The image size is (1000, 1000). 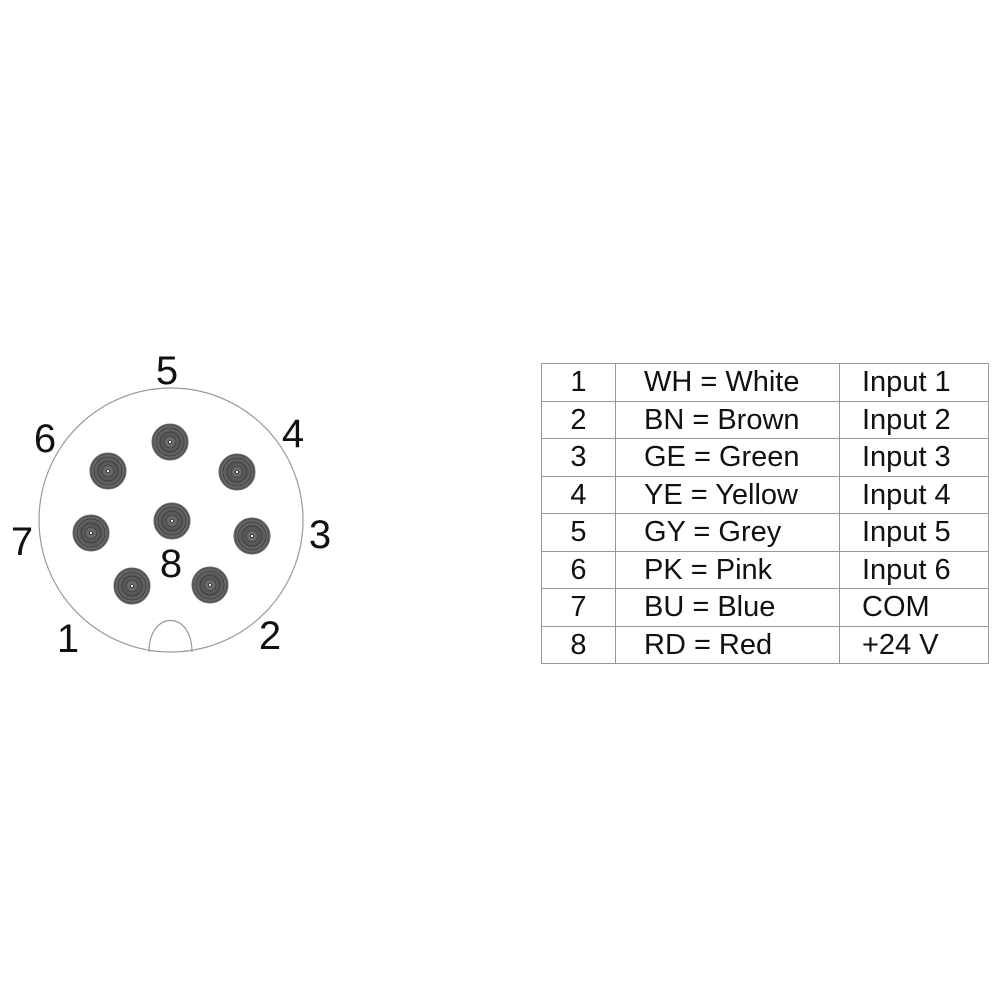 What do you see at coordinates (914, 419) in the screenshot?
I see `function-cell: Input 2` at bounding box center [914, 419].